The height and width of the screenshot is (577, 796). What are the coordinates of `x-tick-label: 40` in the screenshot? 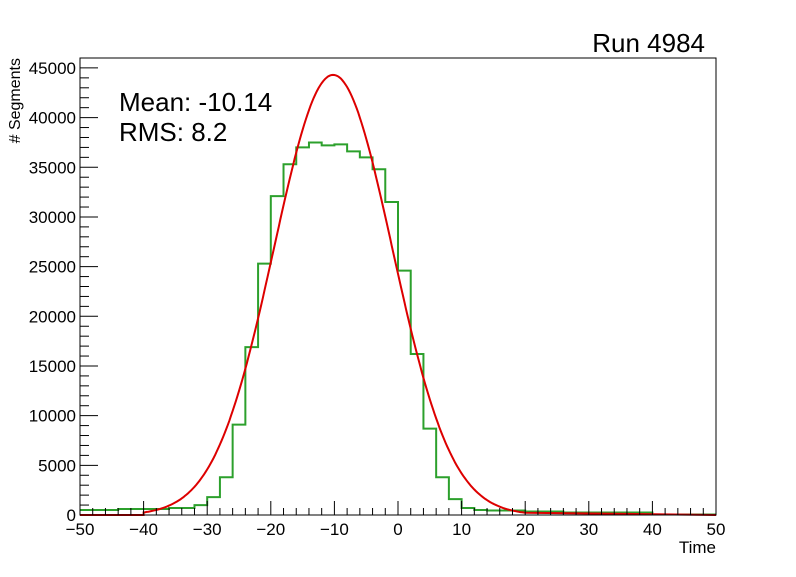 It's located at (652, 529).